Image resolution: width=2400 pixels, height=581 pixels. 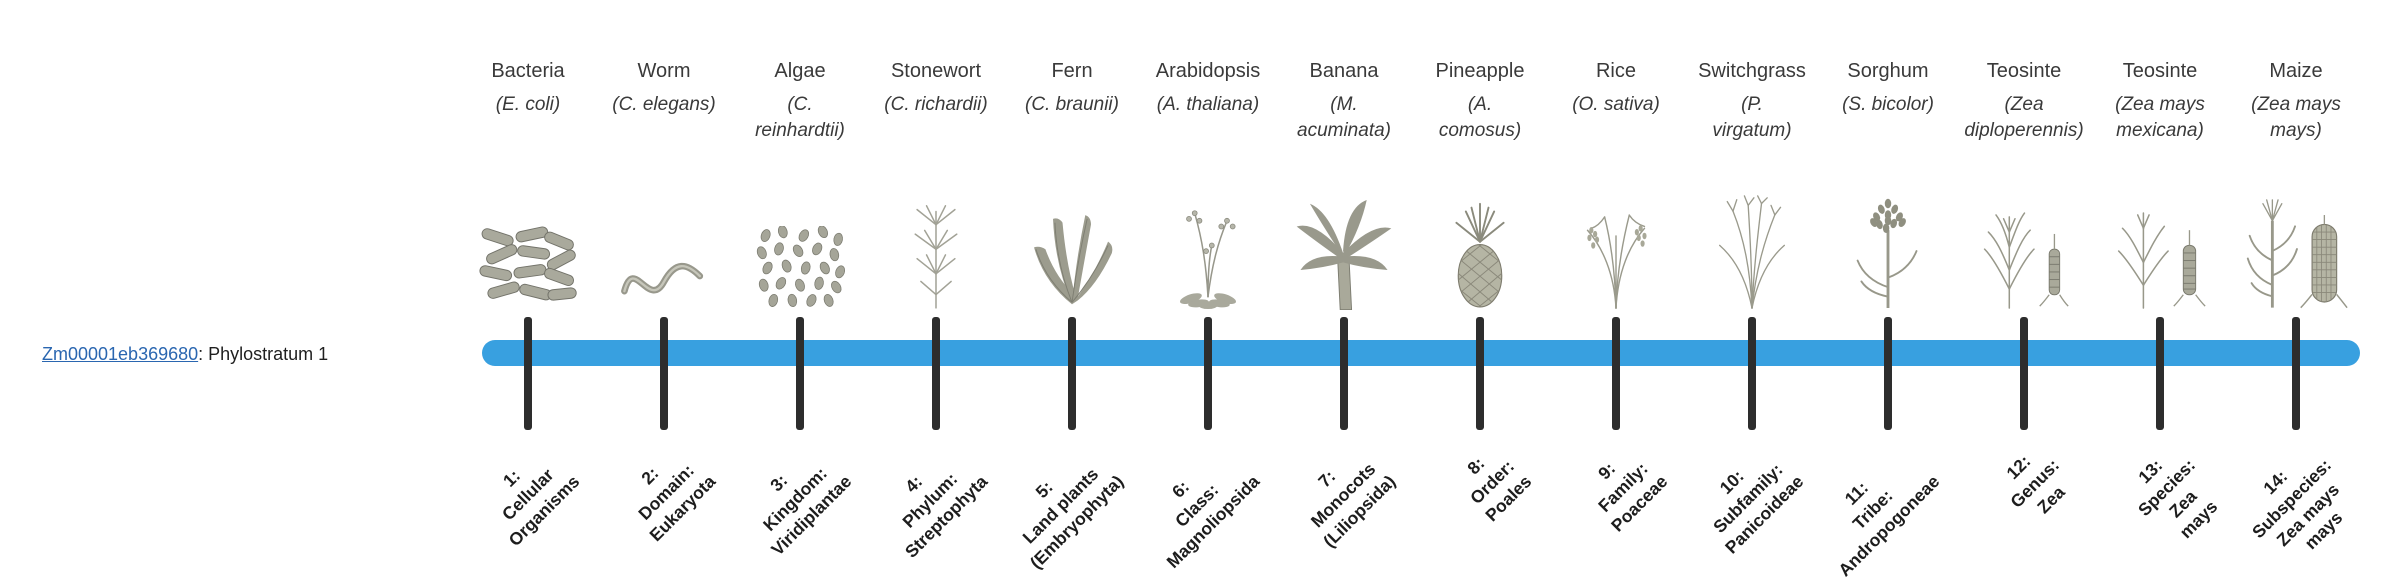 I want to click on maize-illustration, so click(x=2296, y=239).